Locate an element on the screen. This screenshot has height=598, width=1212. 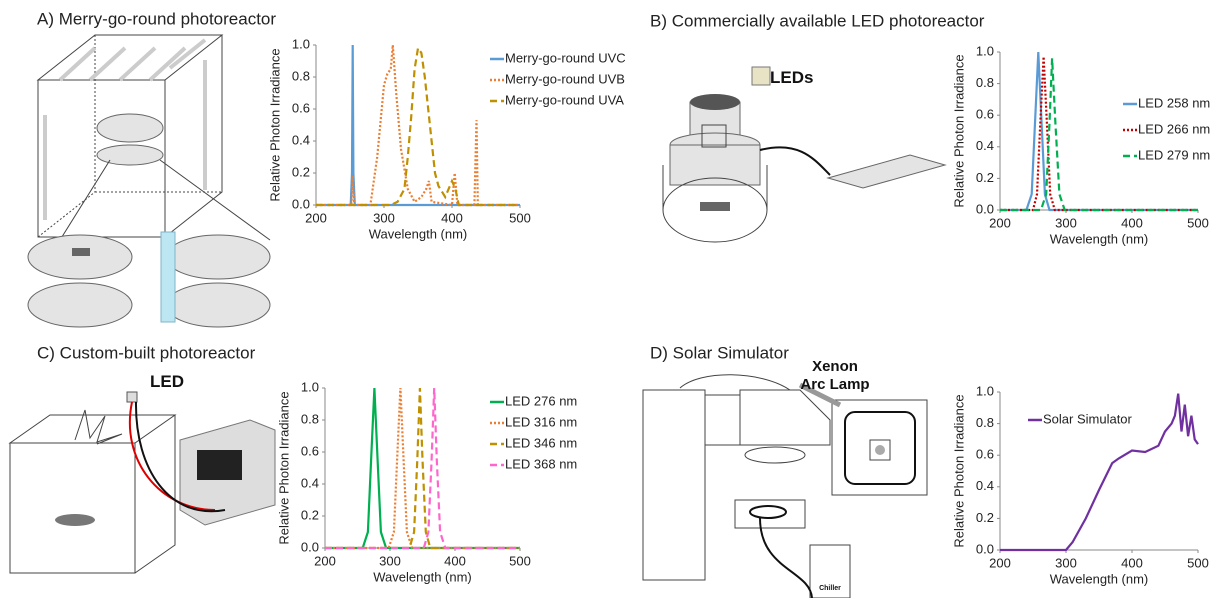
legend-label: LED 346 nm is located at coordinates (541, 442).